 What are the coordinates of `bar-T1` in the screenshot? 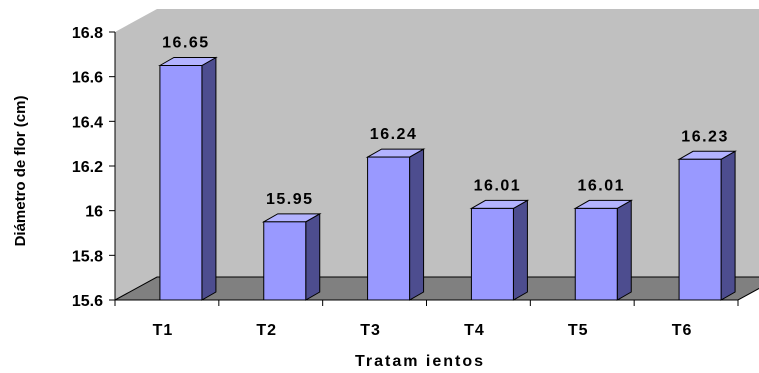 It's located at (188, 178).